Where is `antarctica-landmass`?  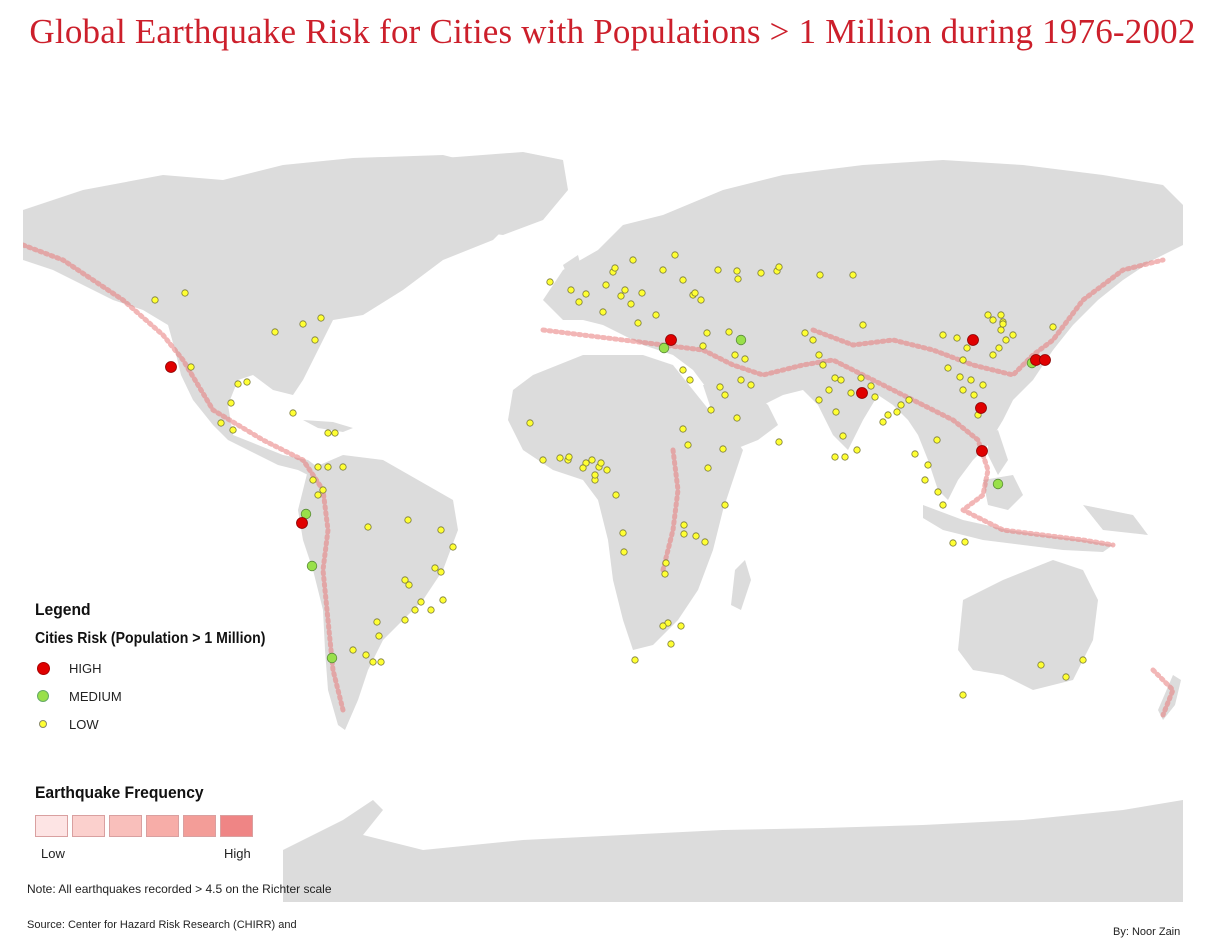 antarctica-landmass is located at coordinates (733, 851).